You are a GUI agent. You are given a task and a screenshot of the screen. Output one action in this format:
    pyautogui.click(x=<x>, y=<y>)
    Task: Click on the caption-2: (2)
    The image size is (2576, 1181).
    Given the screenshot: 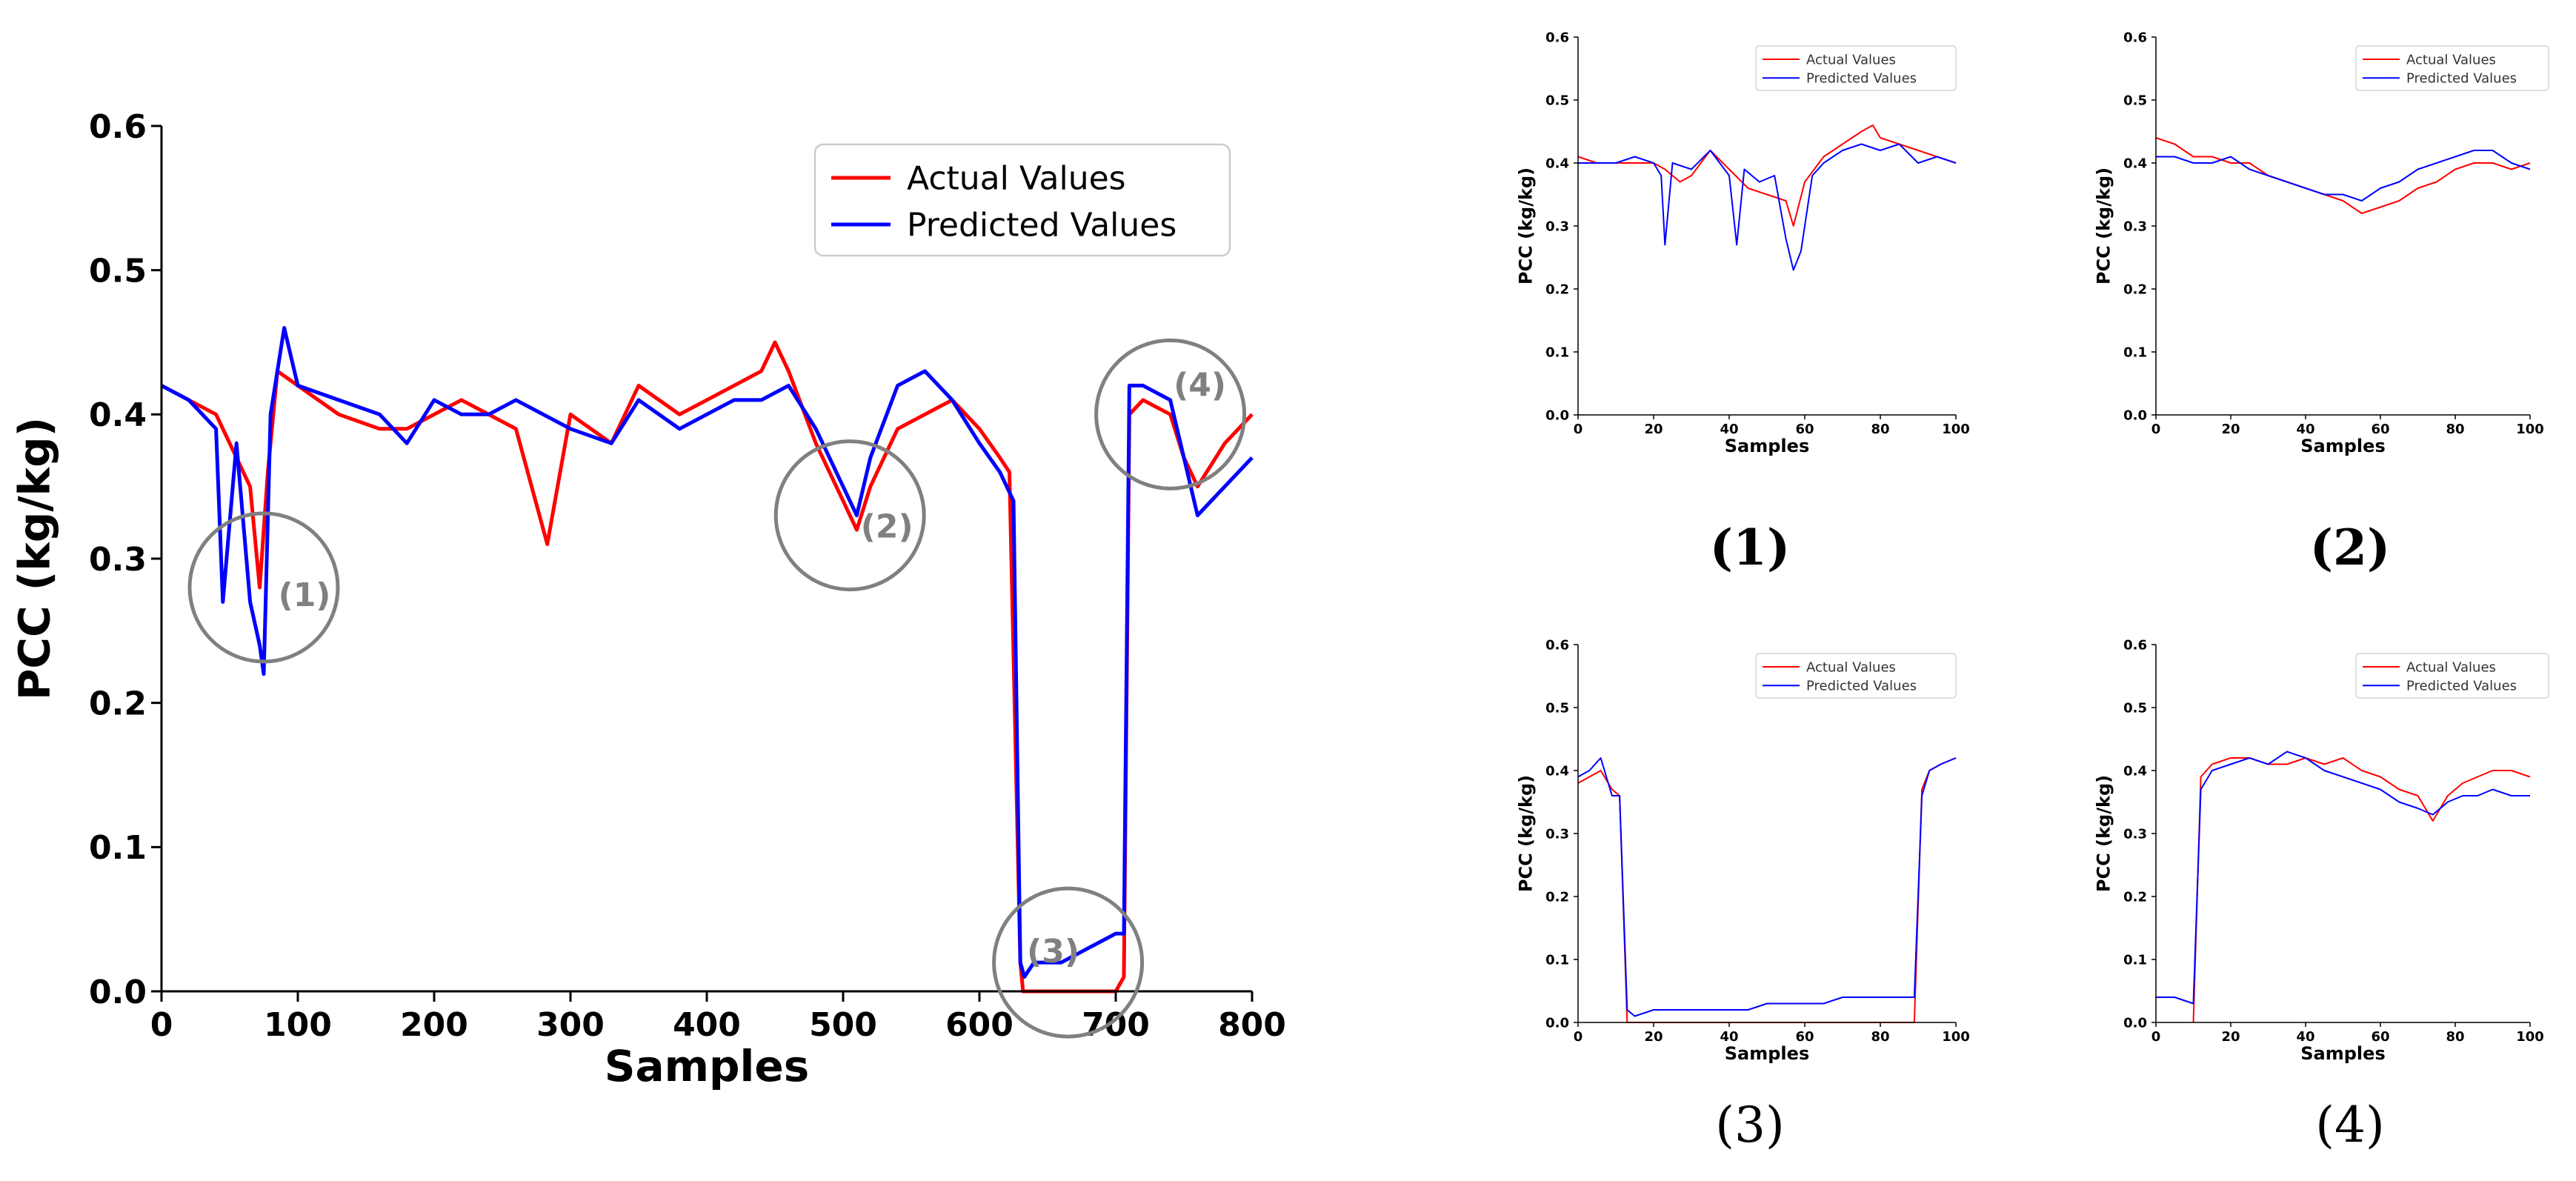 What is the action you would take?
    pyautogui.click(x=2350, y=547)
    